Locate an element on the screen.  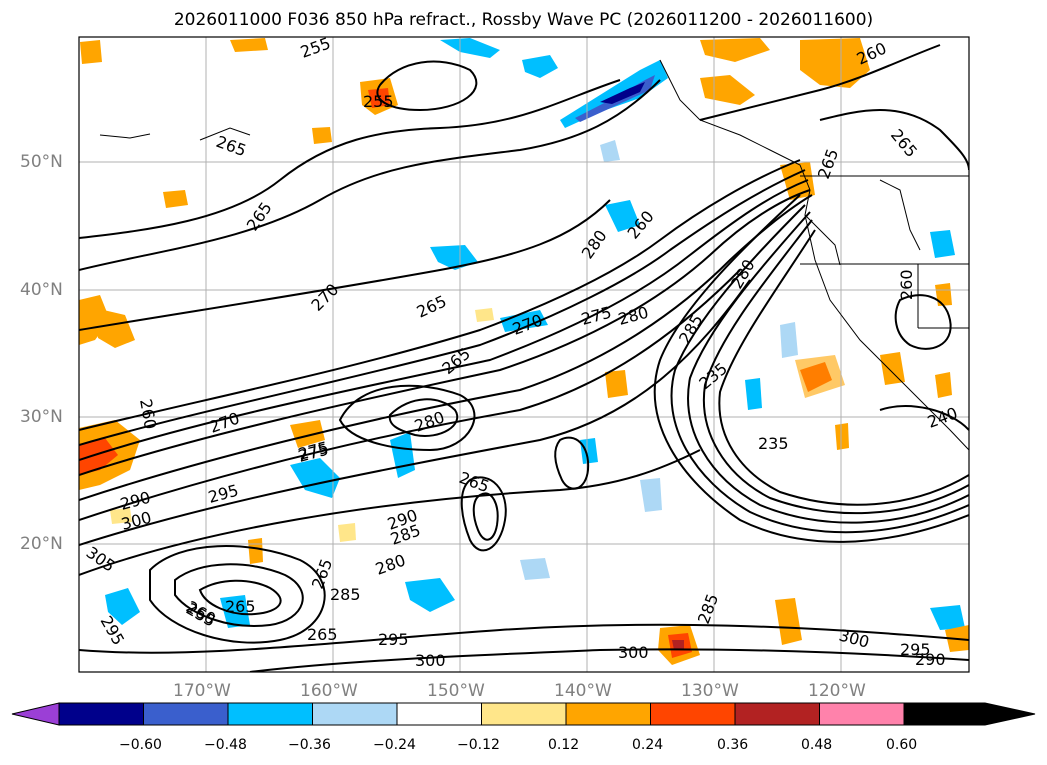
colorbar-tick-label: 0.12 is located at coordinates (564, 745).